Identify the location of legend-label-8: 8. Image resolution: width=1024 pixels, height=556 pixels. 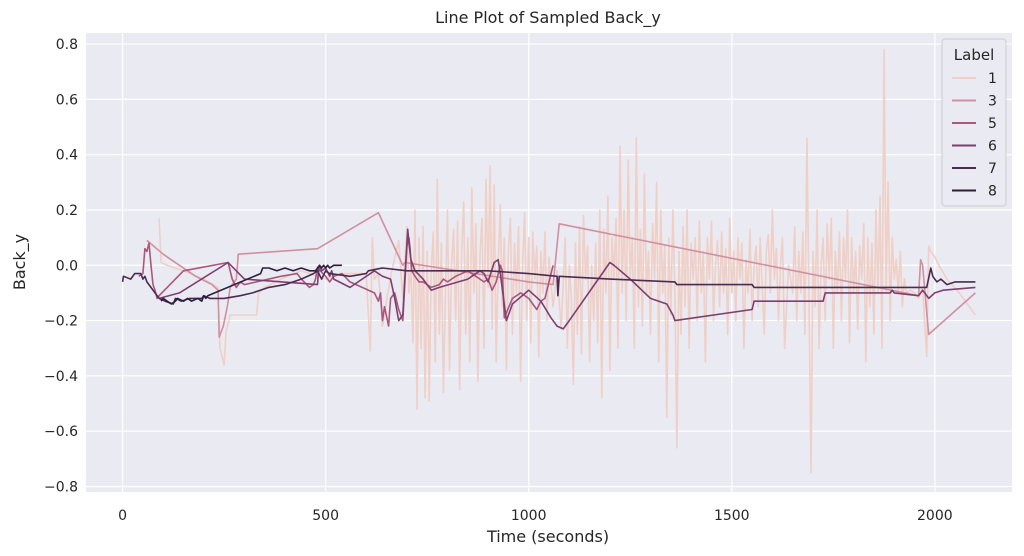
(992, 192).